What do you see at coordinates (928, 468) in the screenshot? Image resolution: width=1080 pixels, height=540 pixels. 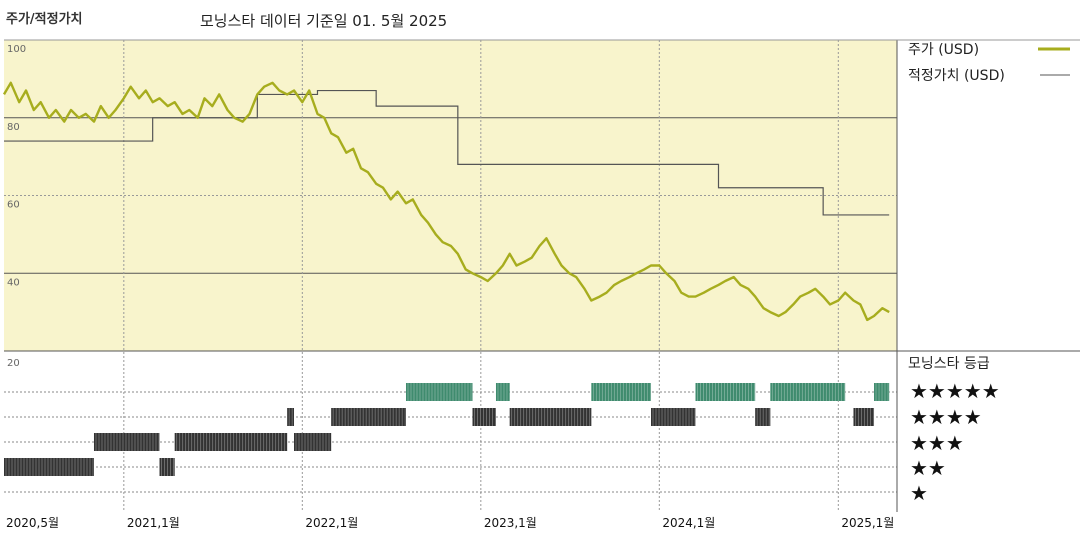 I see `rating-label-2: ★★` at bounding box center [928, 468].